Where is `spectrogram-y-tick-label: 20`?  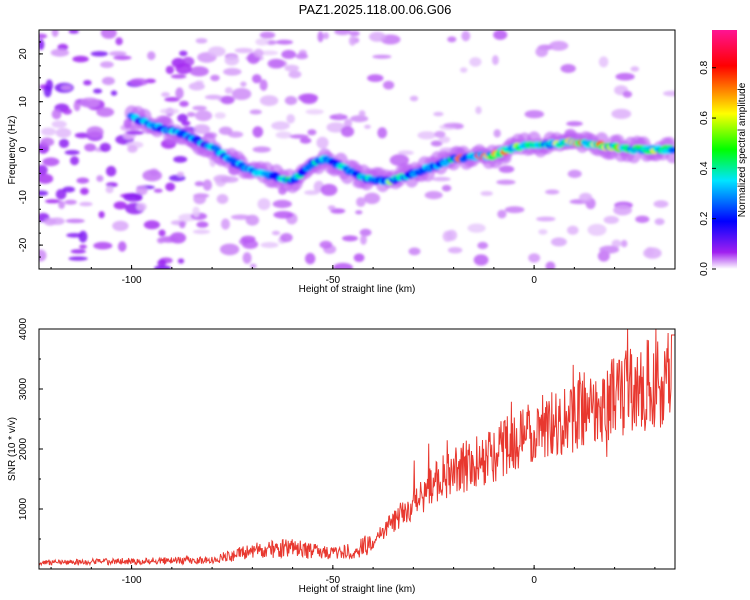
spectrogram-y-tick-label: 20 is located at coordinates (23, 54).